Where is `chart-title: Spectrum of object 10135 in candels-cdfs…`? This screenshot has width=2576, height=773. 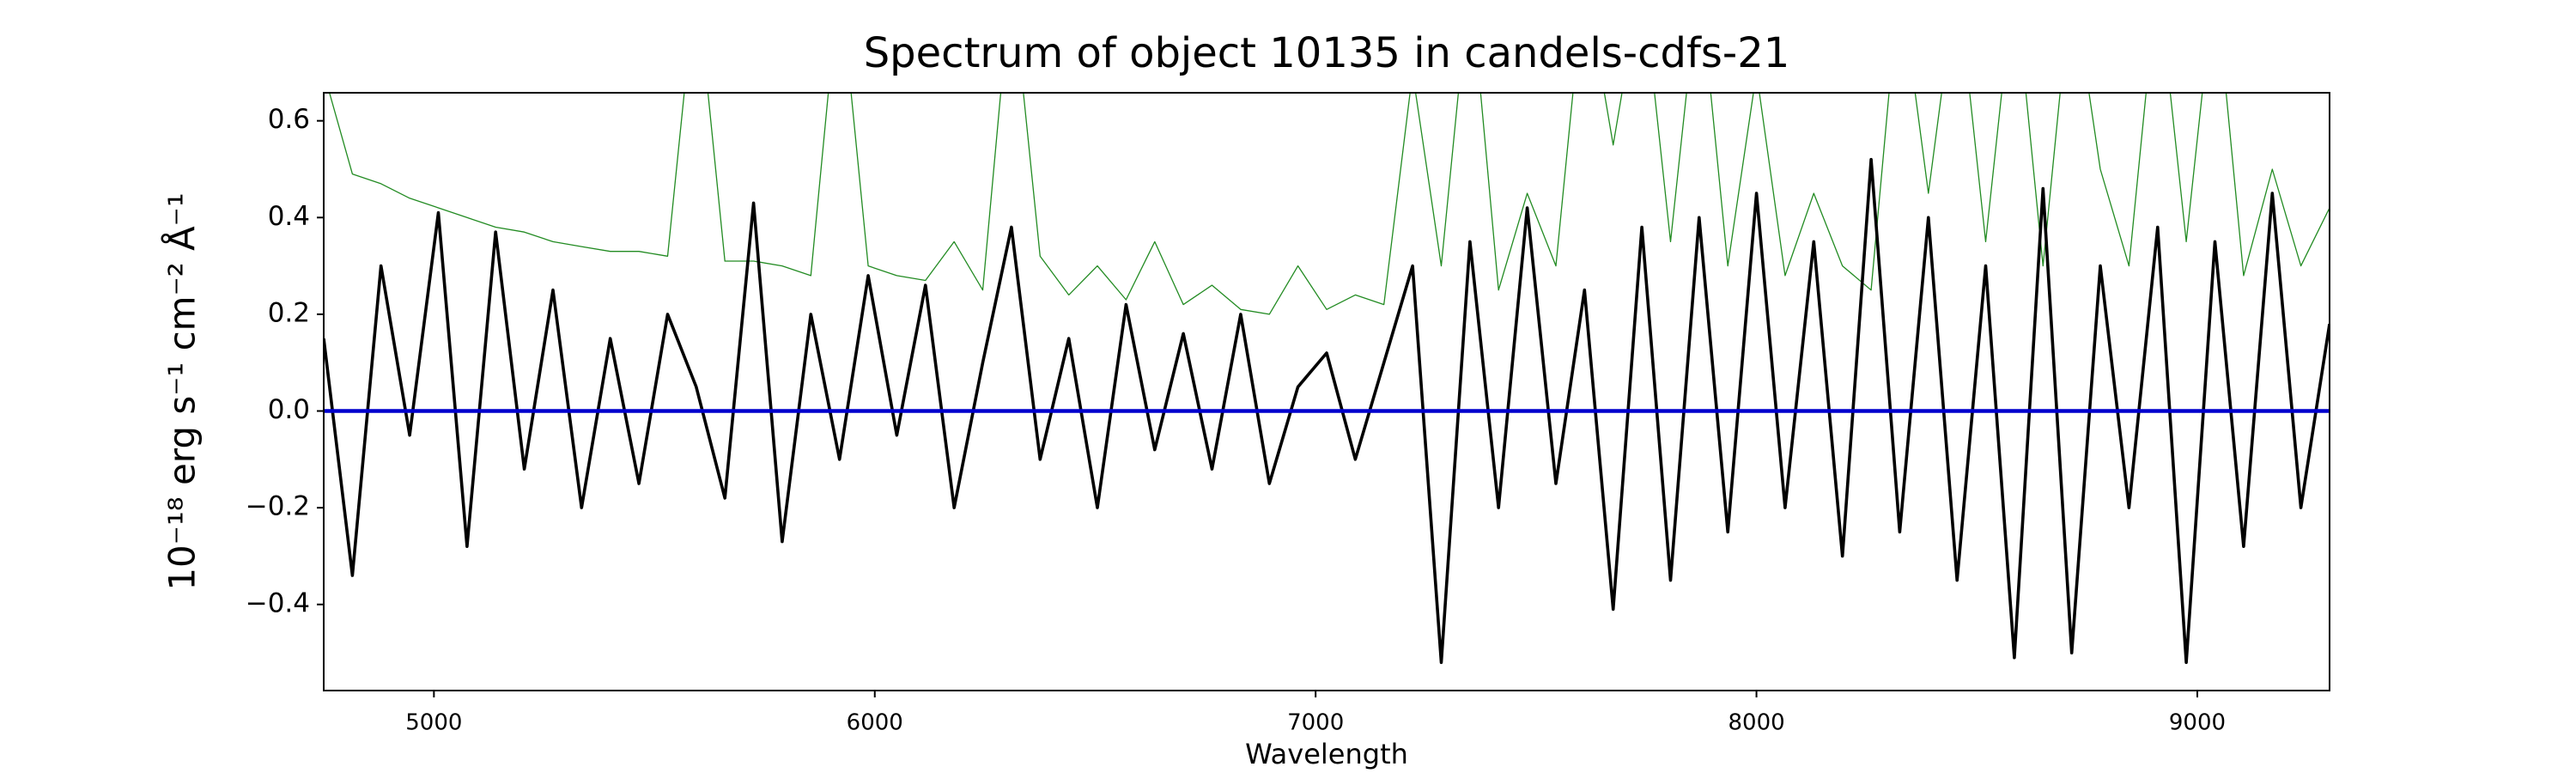
chart-title: Spectrum of object 10135 in candels-cdfs… is located at coordinates (1327, 53).